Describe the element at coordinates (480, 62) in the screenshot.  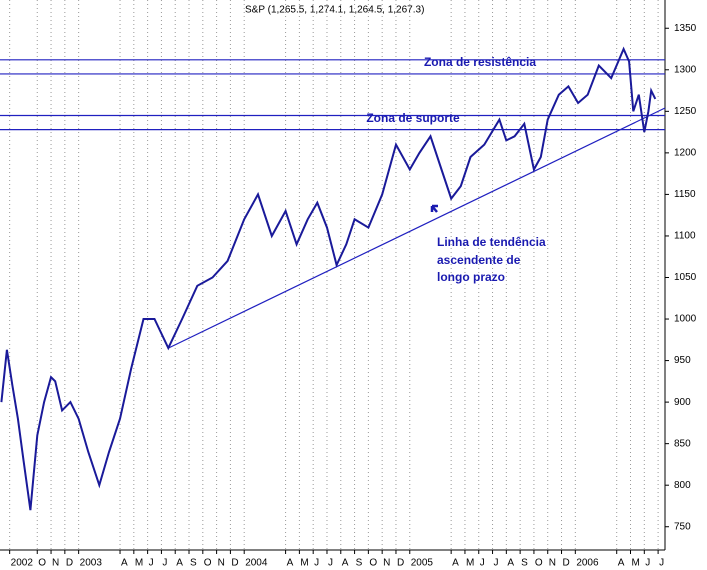
I see `annotation: Zona de resistência` at that location.